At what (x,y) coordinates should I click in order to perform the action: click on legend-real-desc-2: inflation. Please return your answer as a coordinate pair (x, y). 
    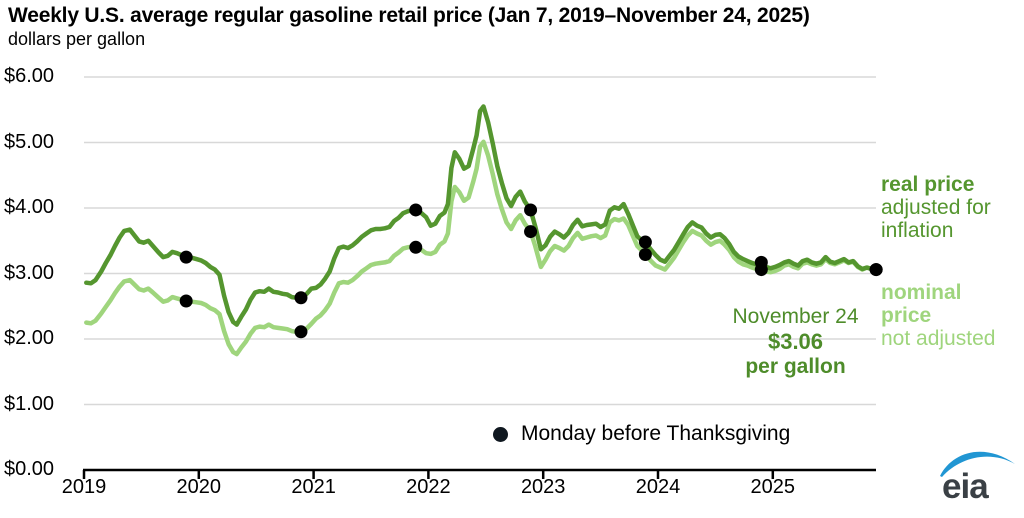
    Looking at the image, I should click on (917, 230).